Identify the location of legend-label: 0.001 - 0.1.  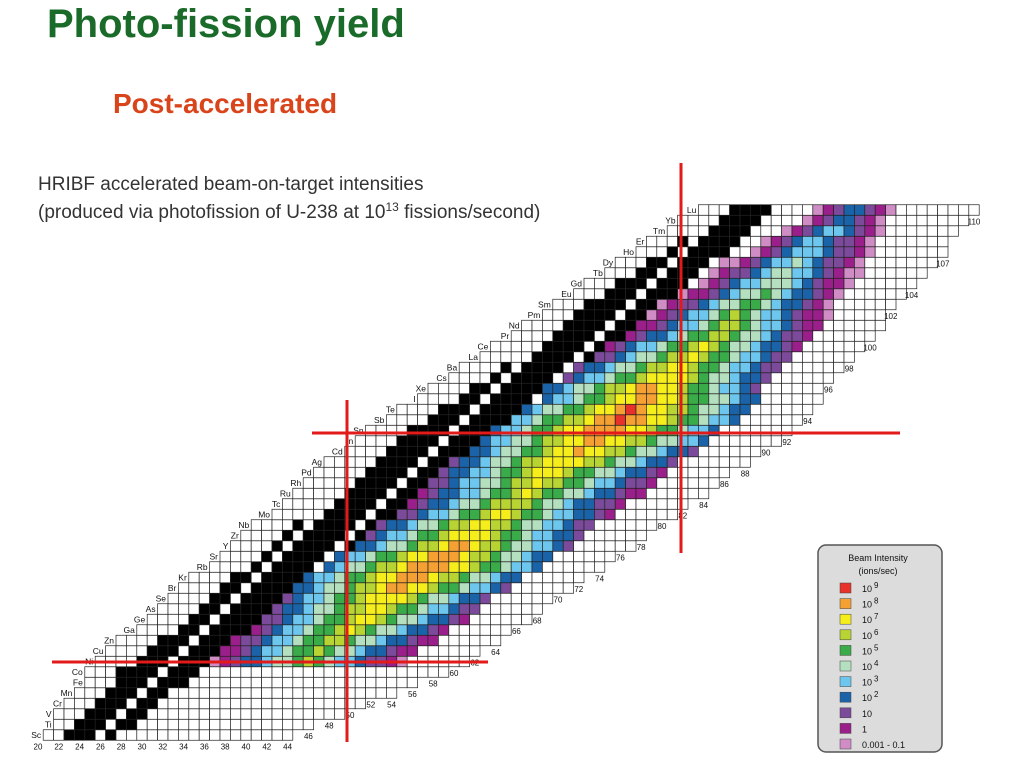
(883, 745).